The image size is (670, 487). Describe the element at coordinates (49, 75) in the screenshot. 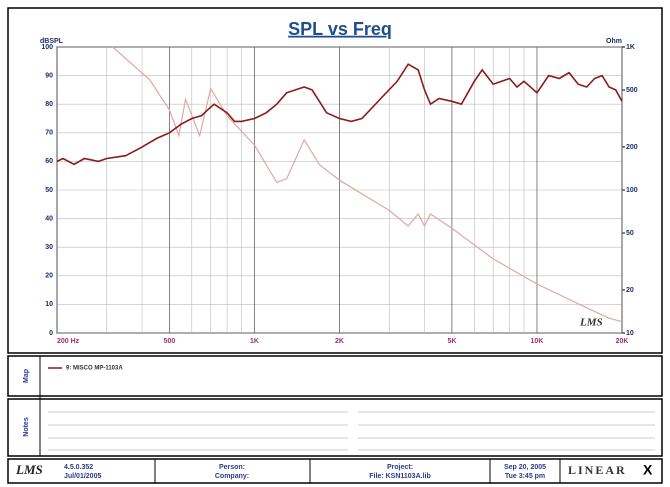

I see `y-tick-label: 90` at that location.